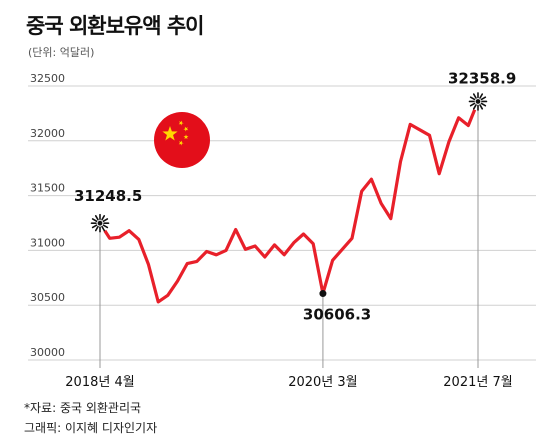 This screenshot has width=560, height=443. What do you see at coordinates (482, 78) in the screenshot?
I see `data-label: 32358.9` at bounding box center [482, 78].